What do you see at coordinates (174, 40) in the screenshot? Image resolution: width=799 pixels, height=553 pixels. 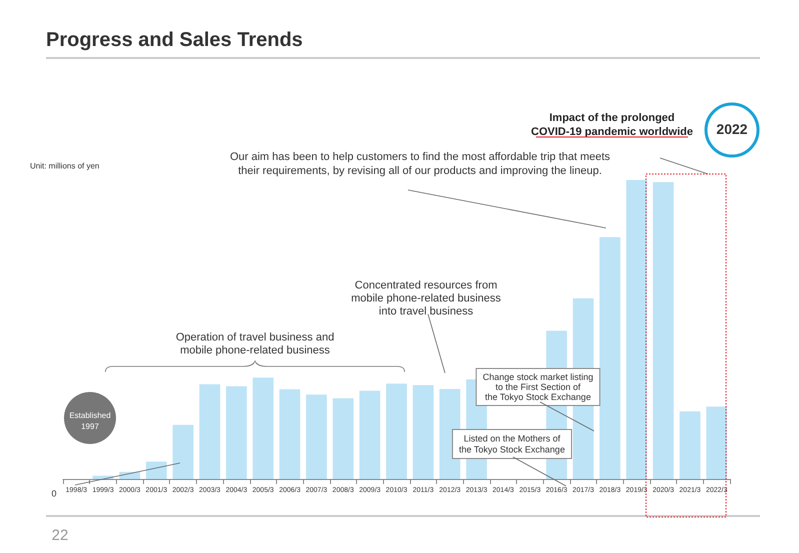 I see `chart-title: Progress and Sales Trends` at bounding box center [174, 40].